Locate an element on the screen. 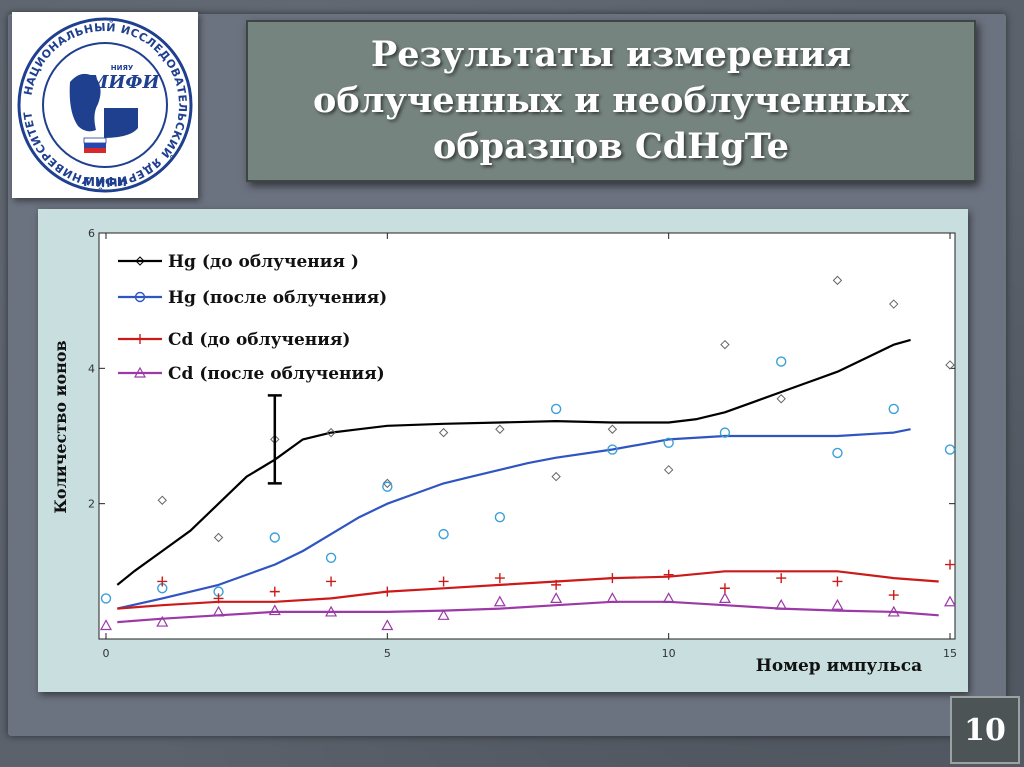 Image resolution: width=1024 pixels, height=767 pixels. x-axis-label: Номер импульса is located at coordinates (839, 666).